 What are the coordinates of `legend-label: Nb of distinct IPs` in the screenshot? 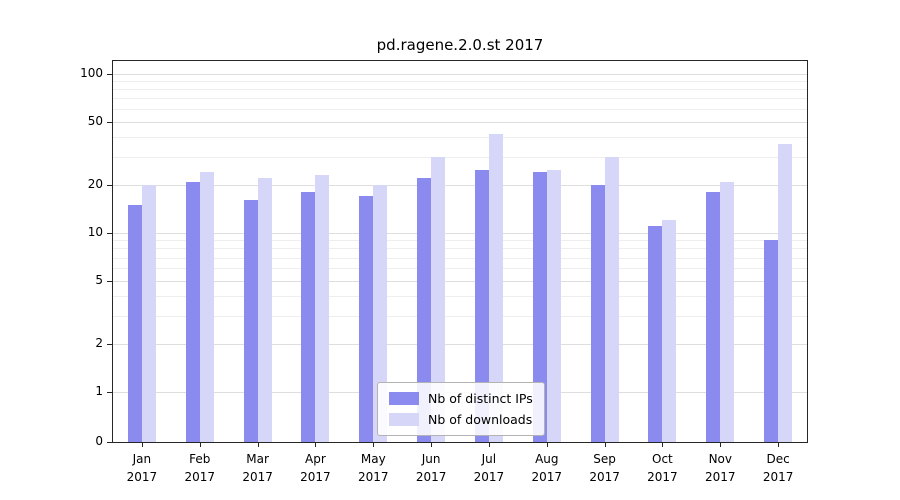 It's located at (480, 398).